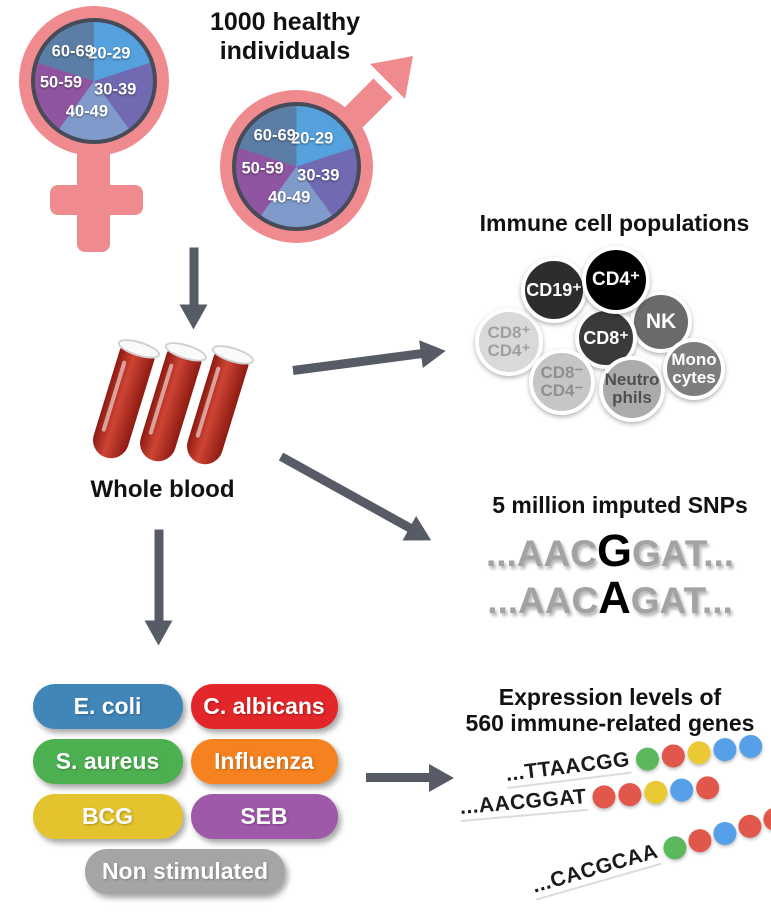 This screenshot has height=922, width=771. Describe the element at coordinates (264, 816) in the screenshot. I see `stimulus-seb: SEB` at that location.